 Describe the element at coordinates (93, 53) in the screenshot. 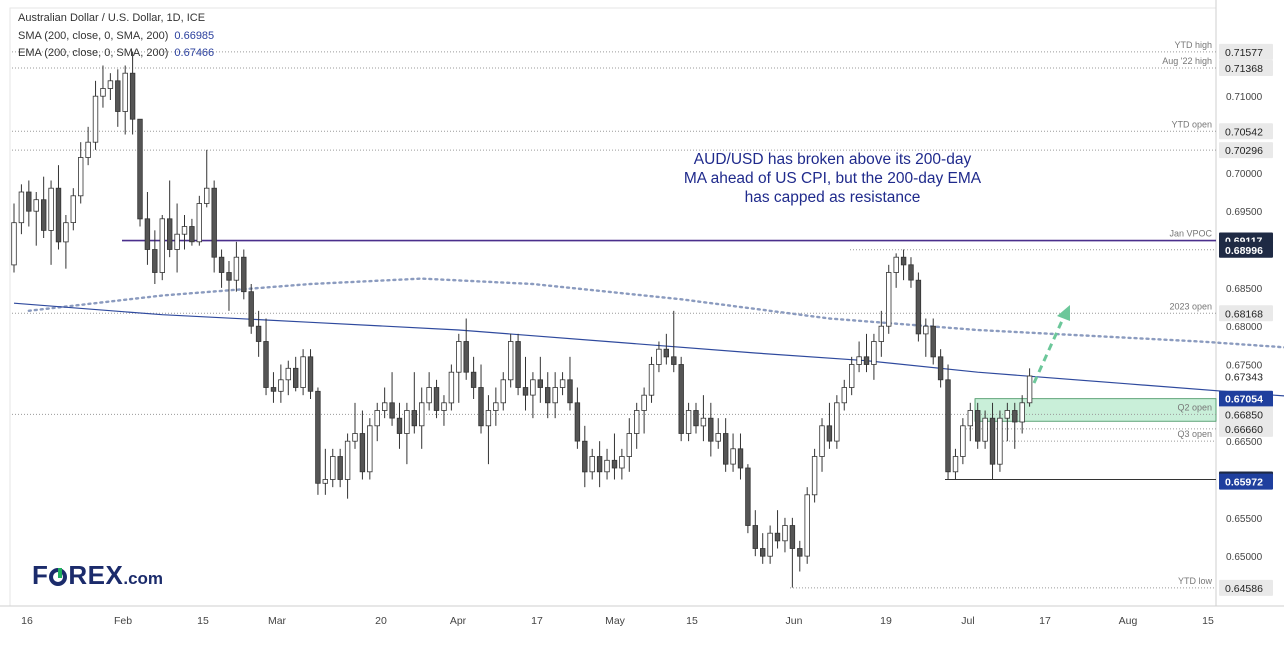

I see `ema-legend-label: EMA (200, close, 0, SMA, 200)` at that location.